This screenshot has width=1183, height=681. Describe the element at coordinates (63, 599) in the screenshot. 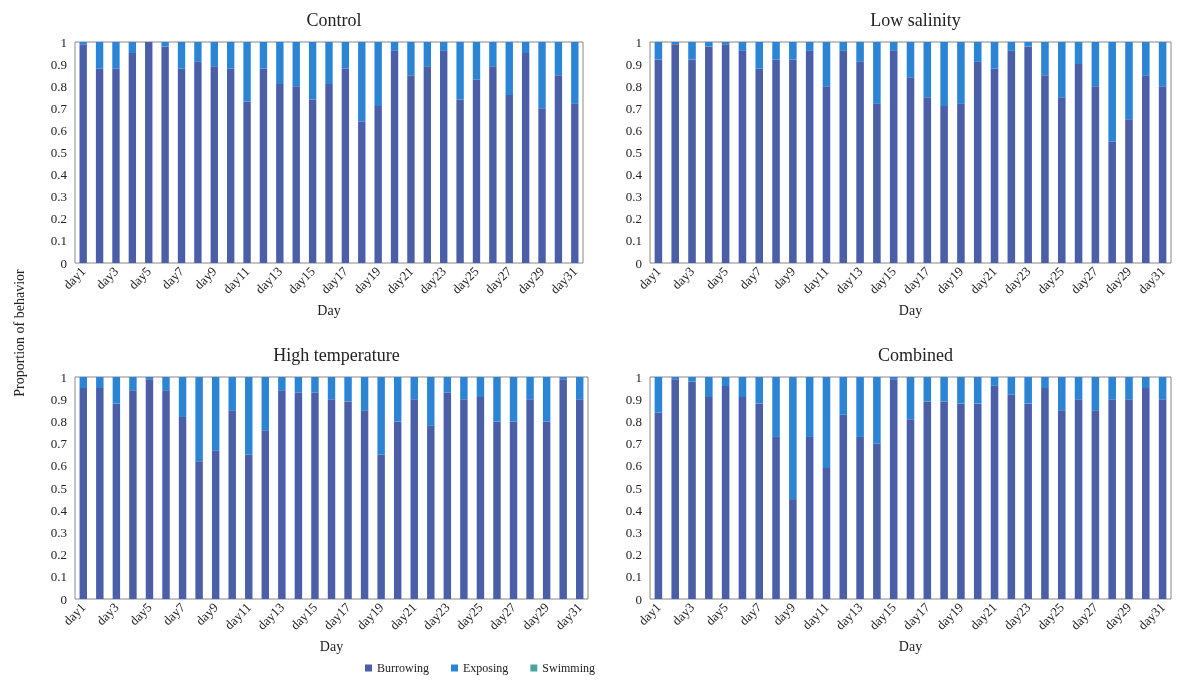

I see `y-tick-label: 0` at that location.